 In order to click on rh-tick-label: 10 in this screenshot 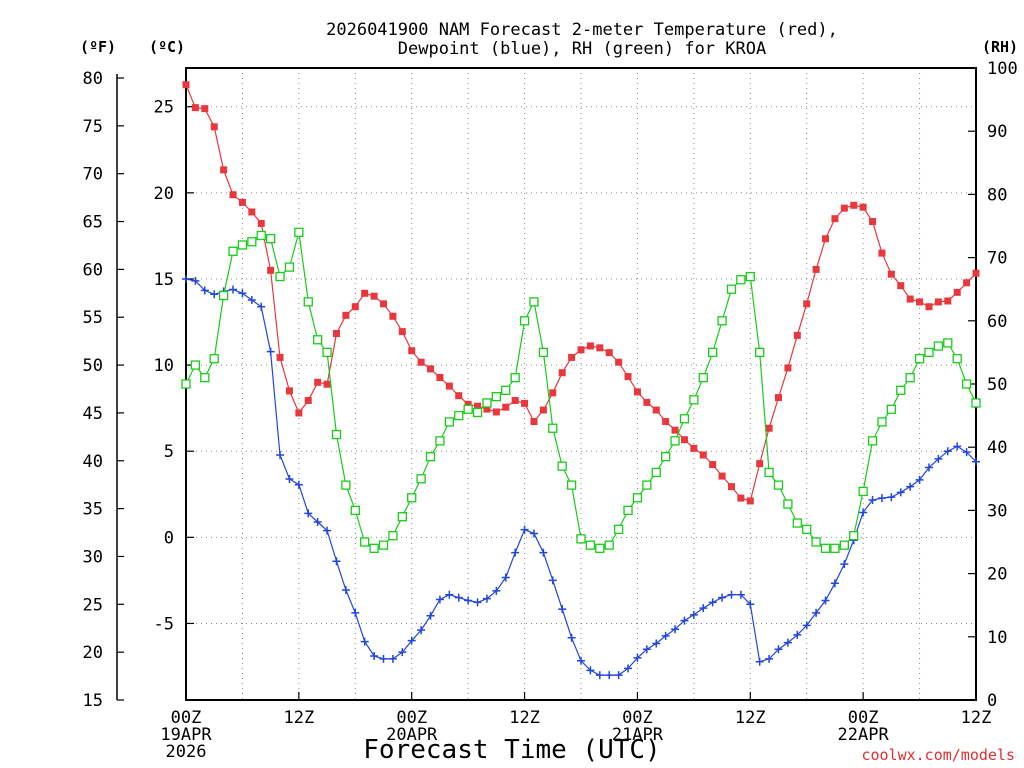, I will do `click(997, 638)`.